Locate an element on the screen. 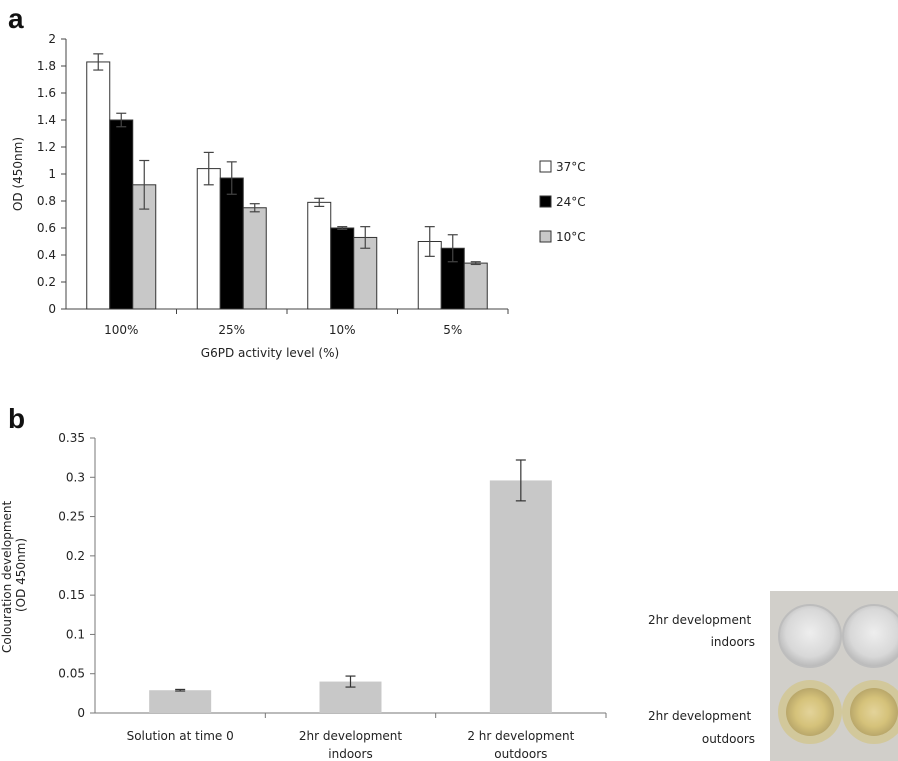 The width and height of the screenshot is (898, 761). chart-a-y-axis-title: OD (450nm) is located at coordinates (18, 174).